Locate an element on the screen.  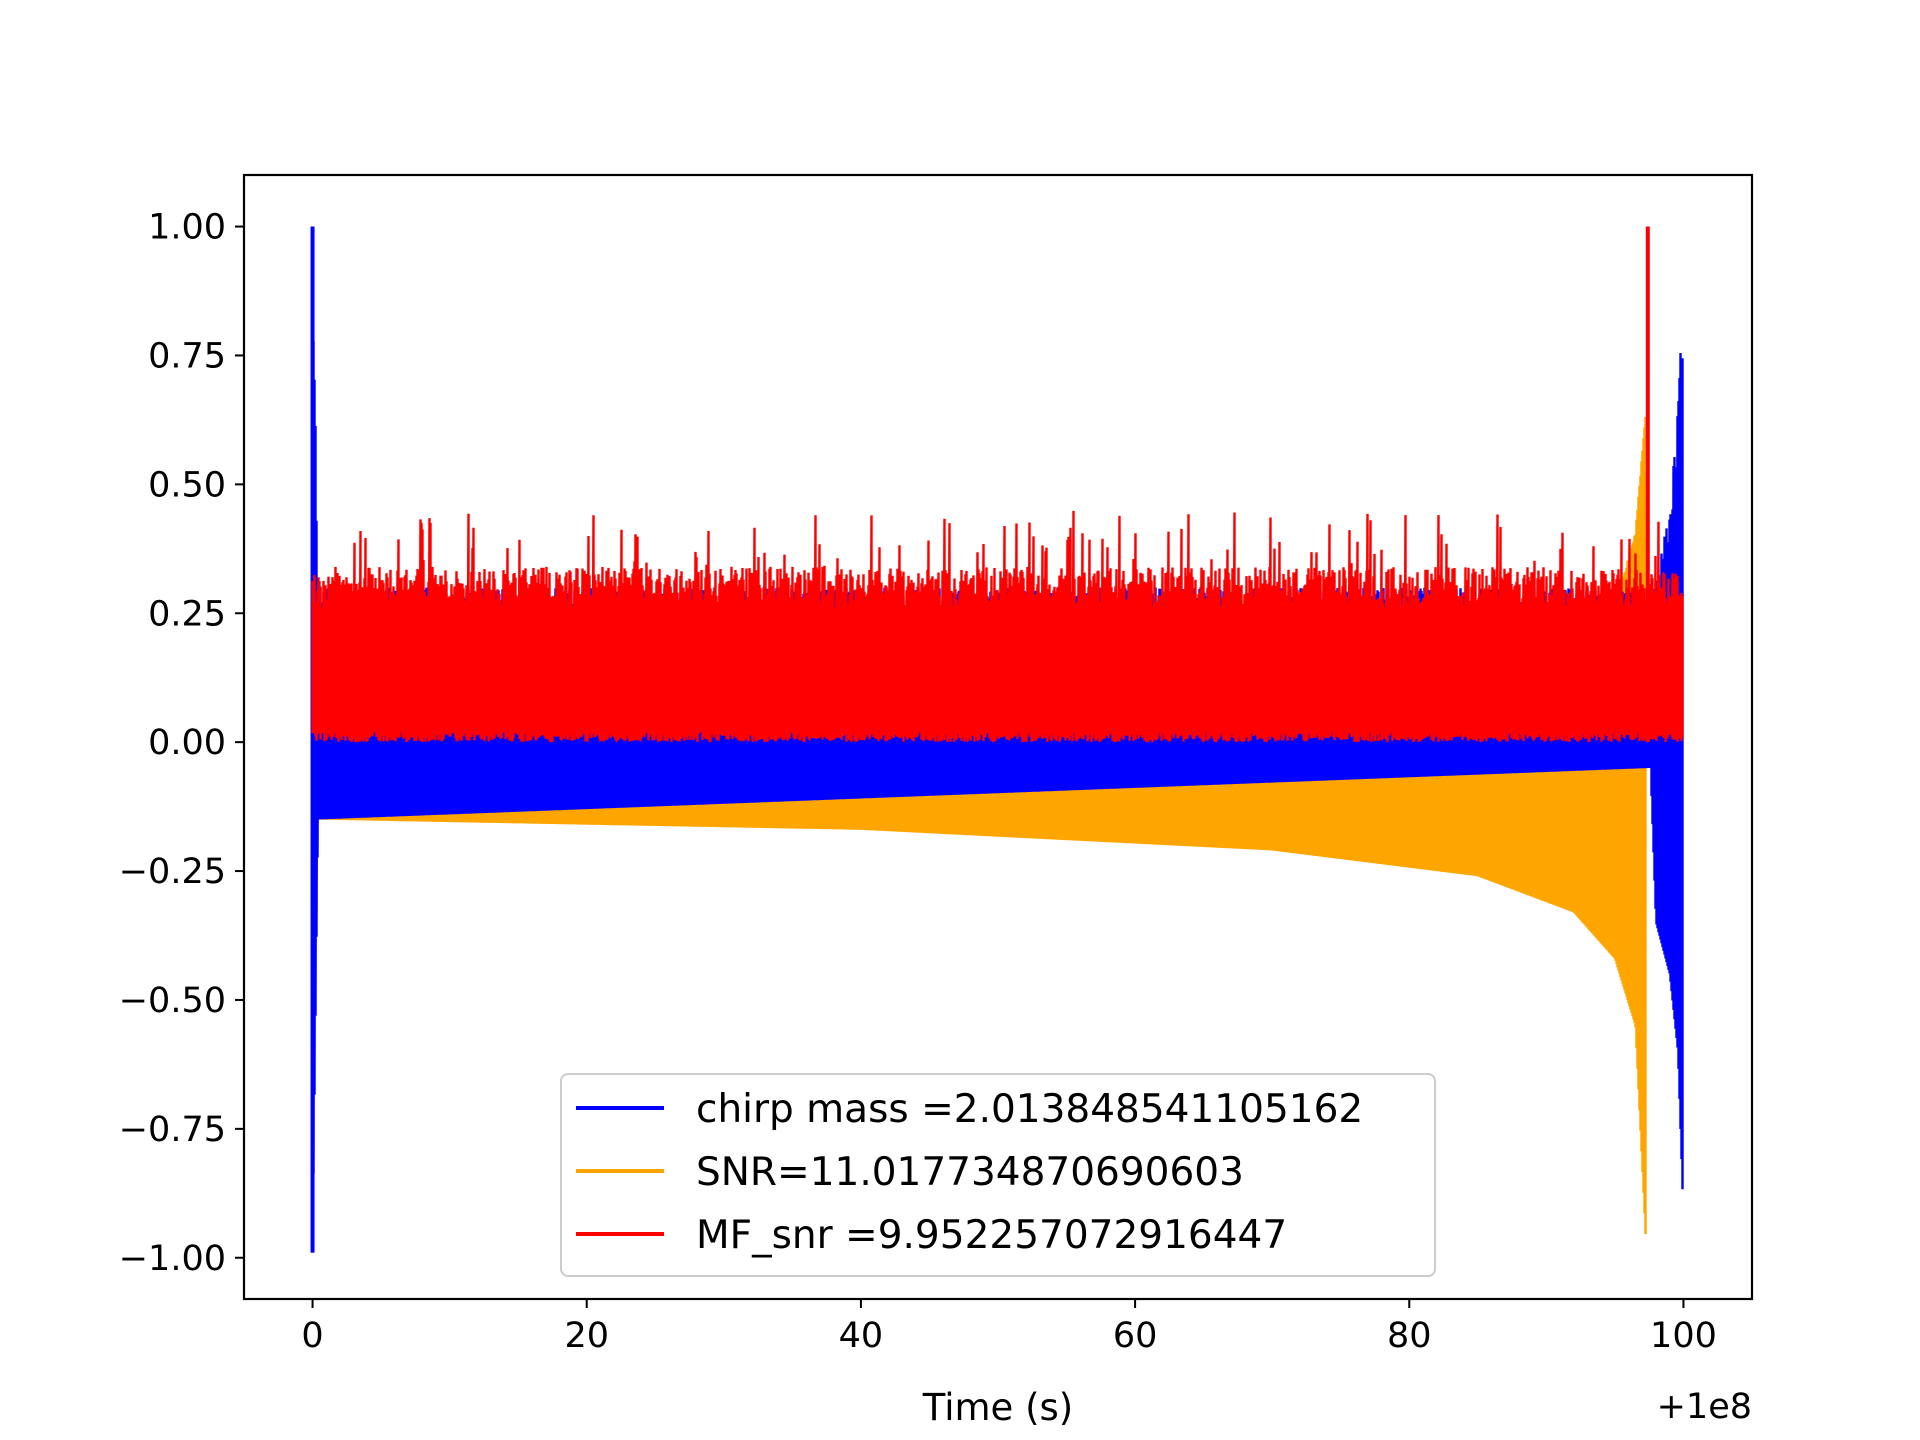
legend-box is located at coordinates (998, 1175).